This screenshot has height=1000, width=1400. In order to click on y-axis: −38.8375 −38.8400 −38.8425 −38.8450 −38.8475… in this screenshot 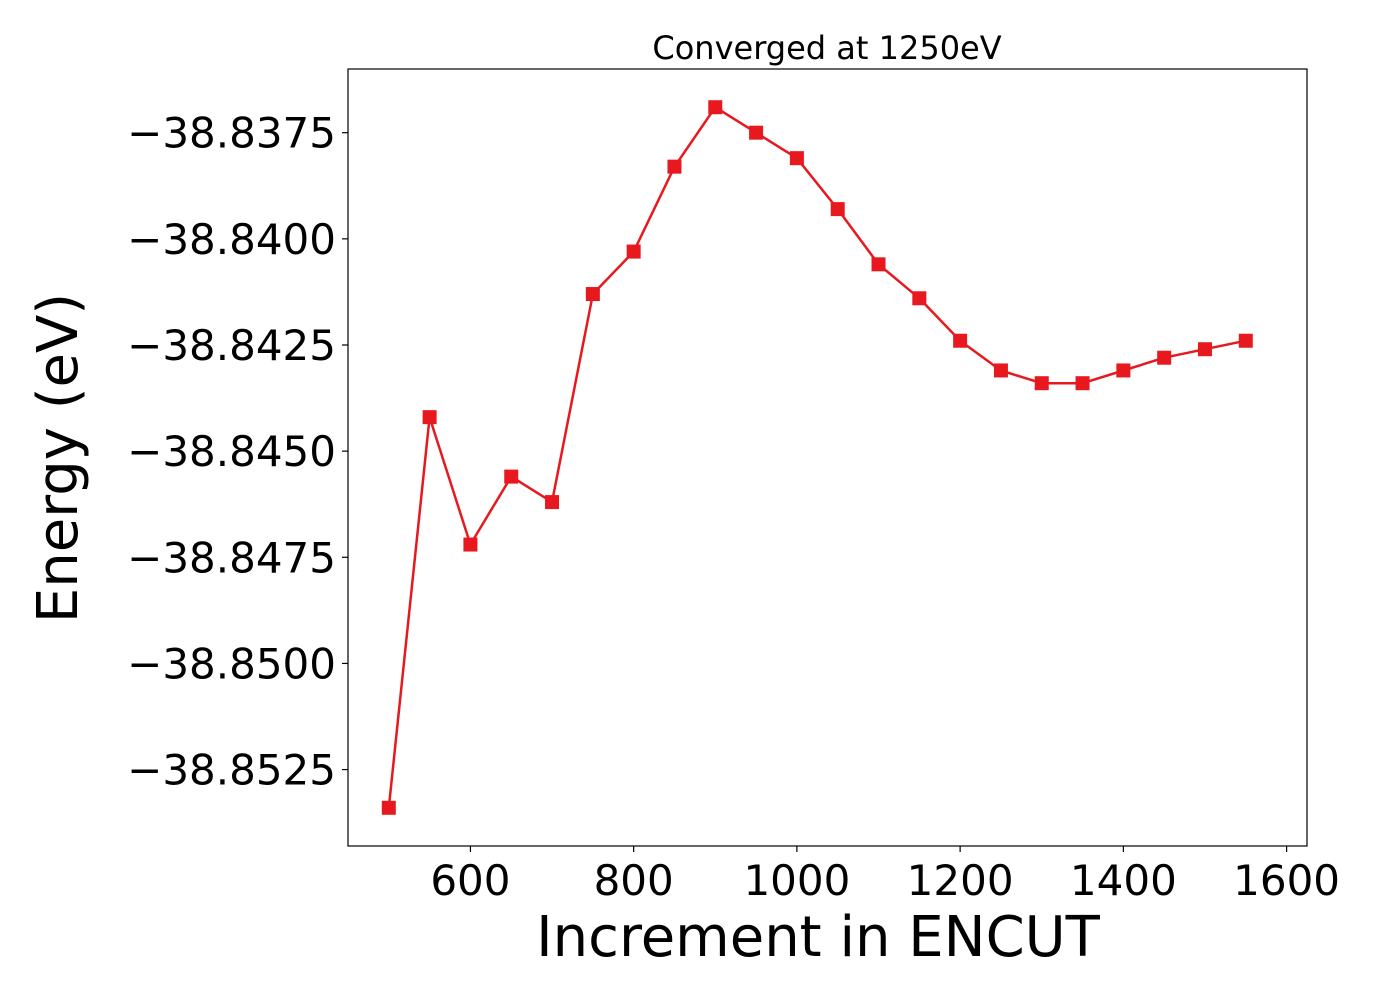, I will do `click(237, 452)`.